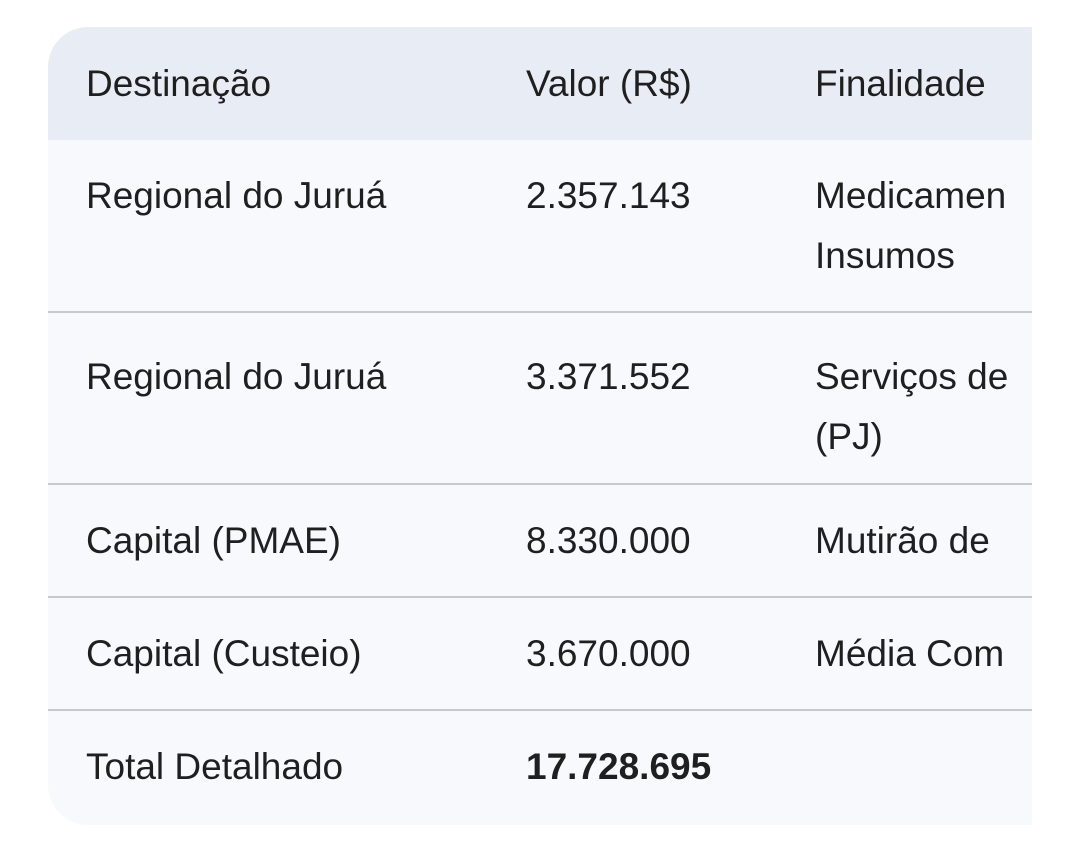 The width and height of the screenshot is (1080, 863). What do you see at coordinates (213, 540) in the screenshot?
I see `cell-destinacao: Capital (PMAE)` at bounding box center [213, 540].